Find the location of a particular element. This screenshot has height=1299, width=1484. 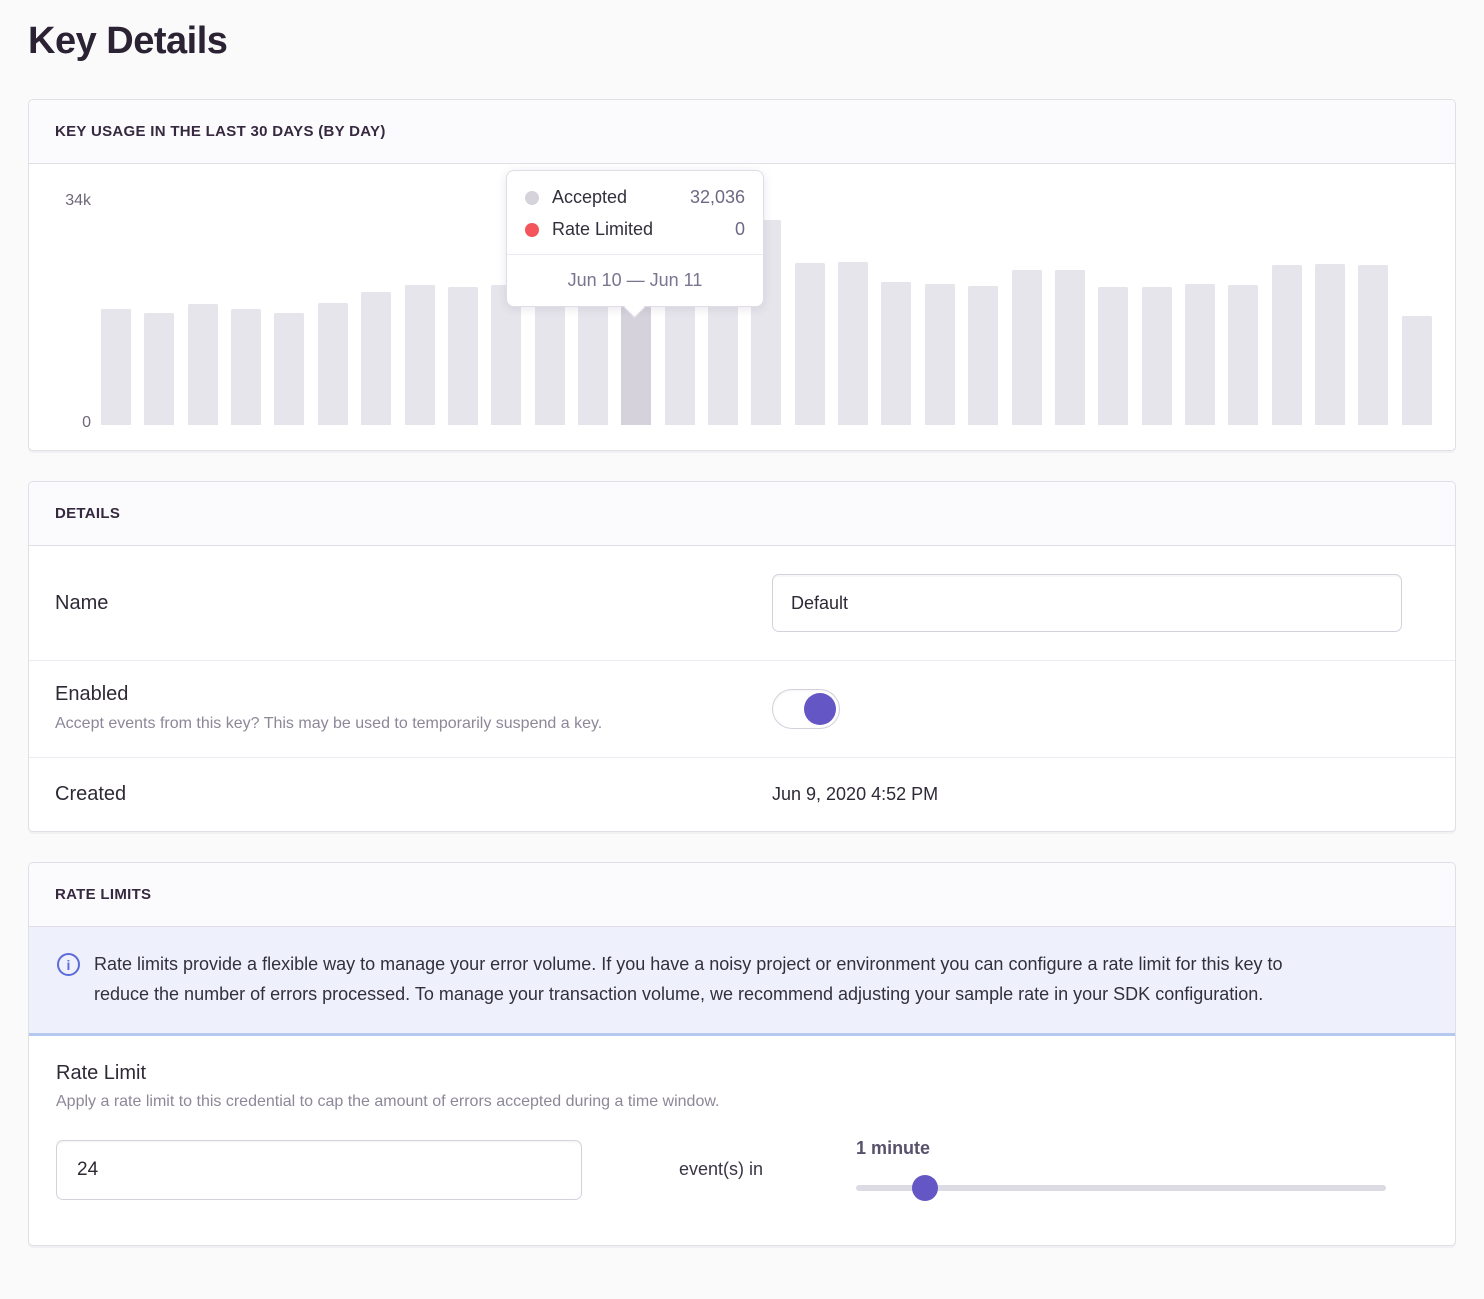

created-label: Created is located at coordinates (91, 794).